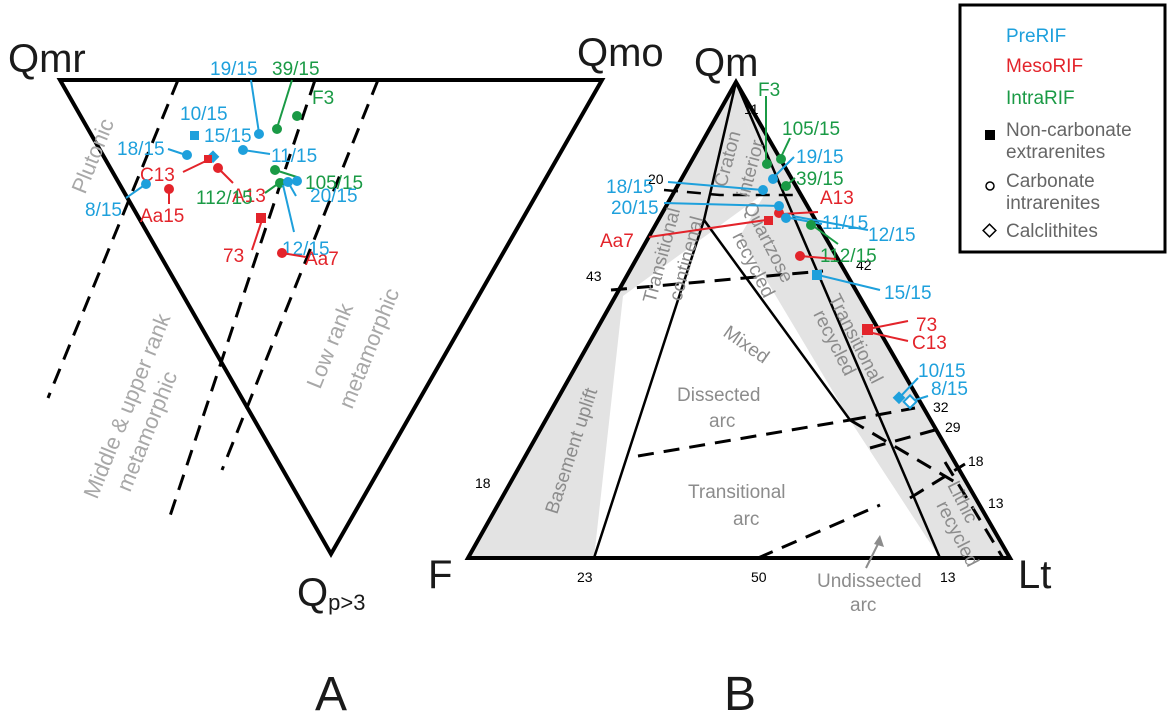 This screenshot has width=1171, height=717. I want to click on tick-label: 11, so click(751, 109).